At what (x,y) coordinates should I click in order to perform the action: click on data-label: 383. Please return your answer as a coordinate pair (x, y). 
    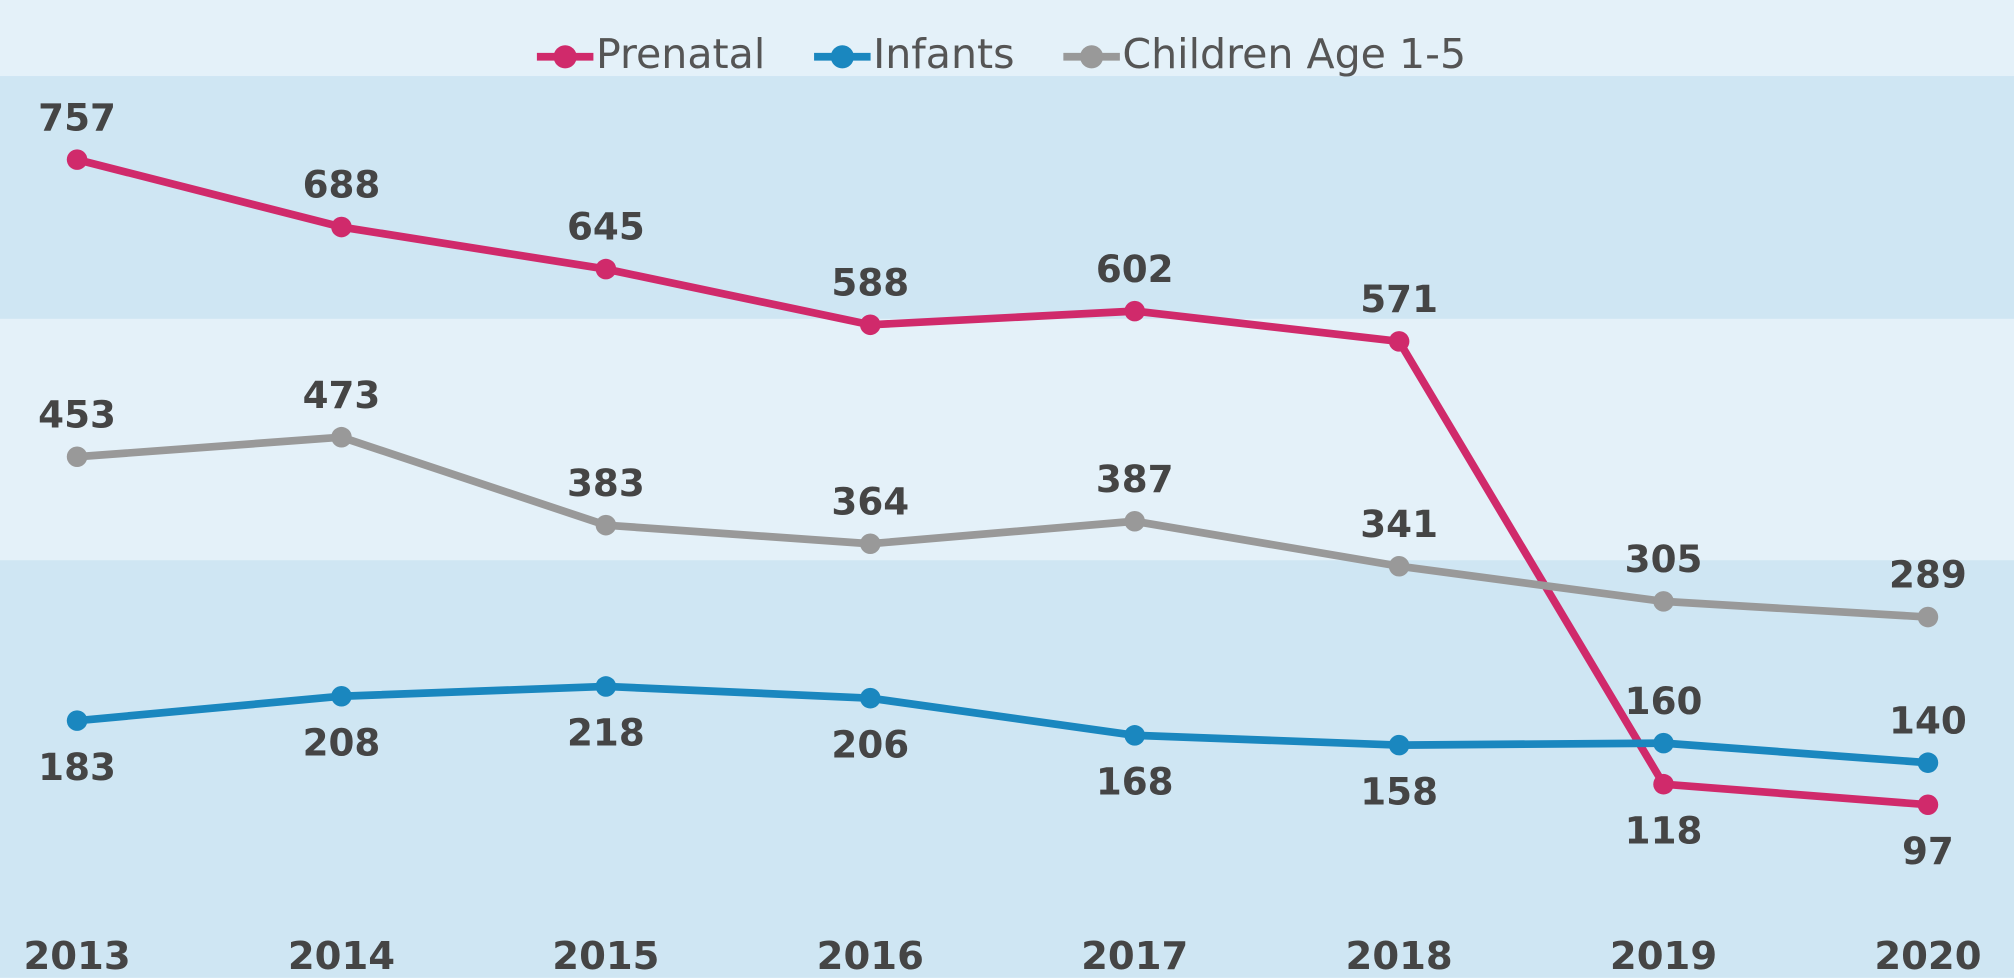
    Looking at the image, I should click on (606, 483).